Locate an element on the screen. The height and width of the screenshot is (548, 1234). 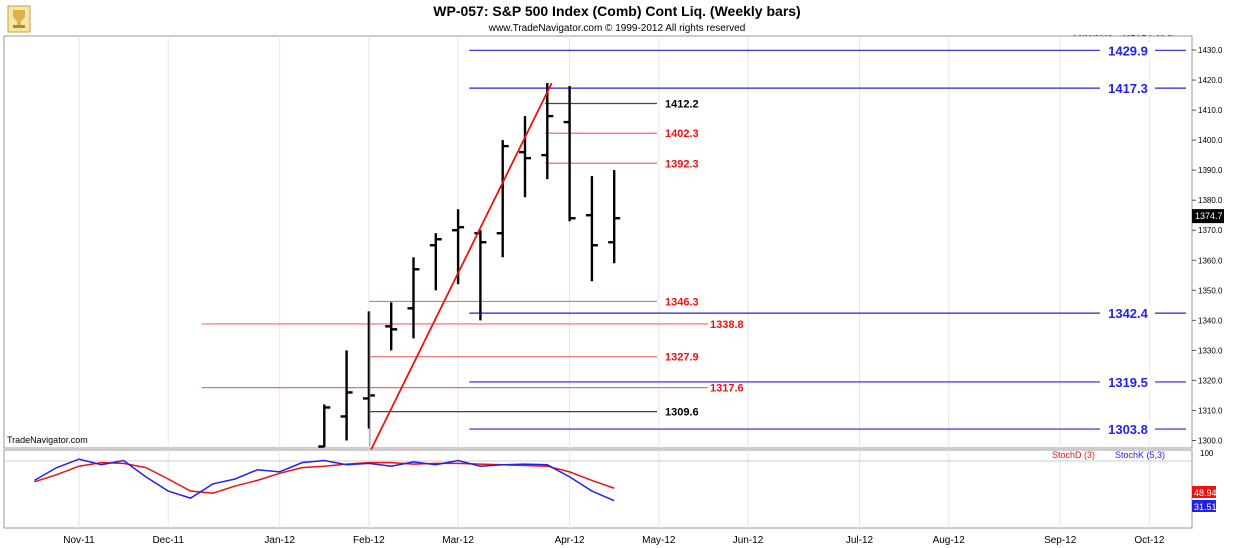
trendline is located at coordinates (461, 266).